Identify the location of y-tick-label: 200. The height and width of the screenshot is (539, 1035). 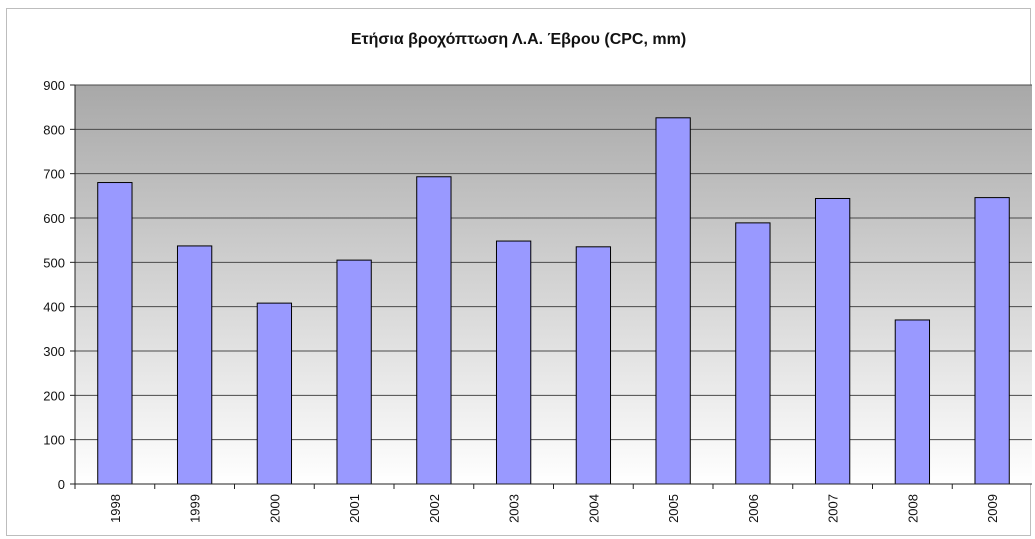
(54, 395).